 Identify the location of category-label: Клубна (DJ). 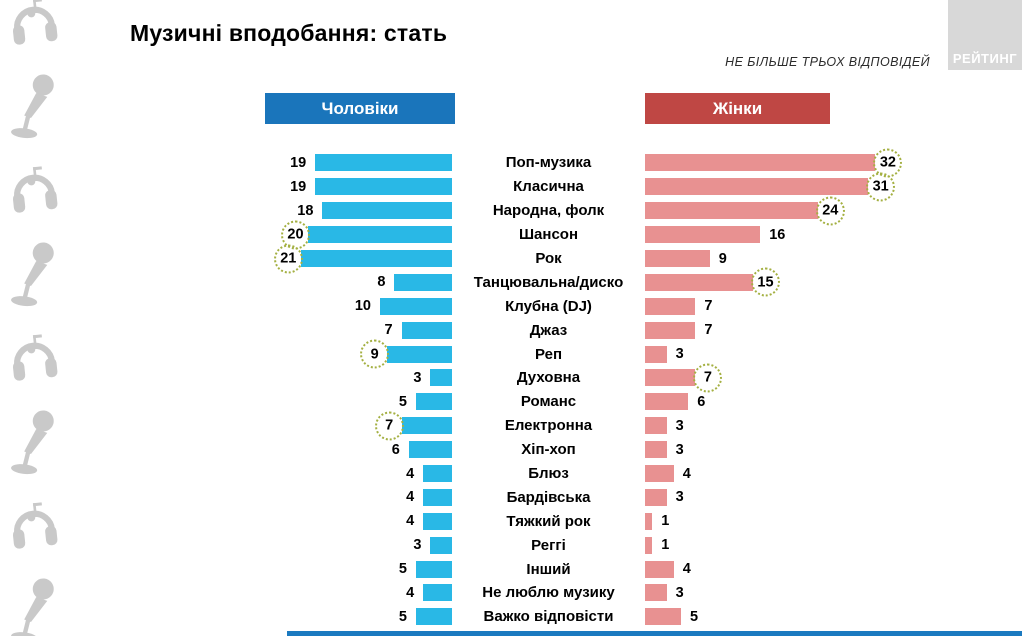
(548, 306).